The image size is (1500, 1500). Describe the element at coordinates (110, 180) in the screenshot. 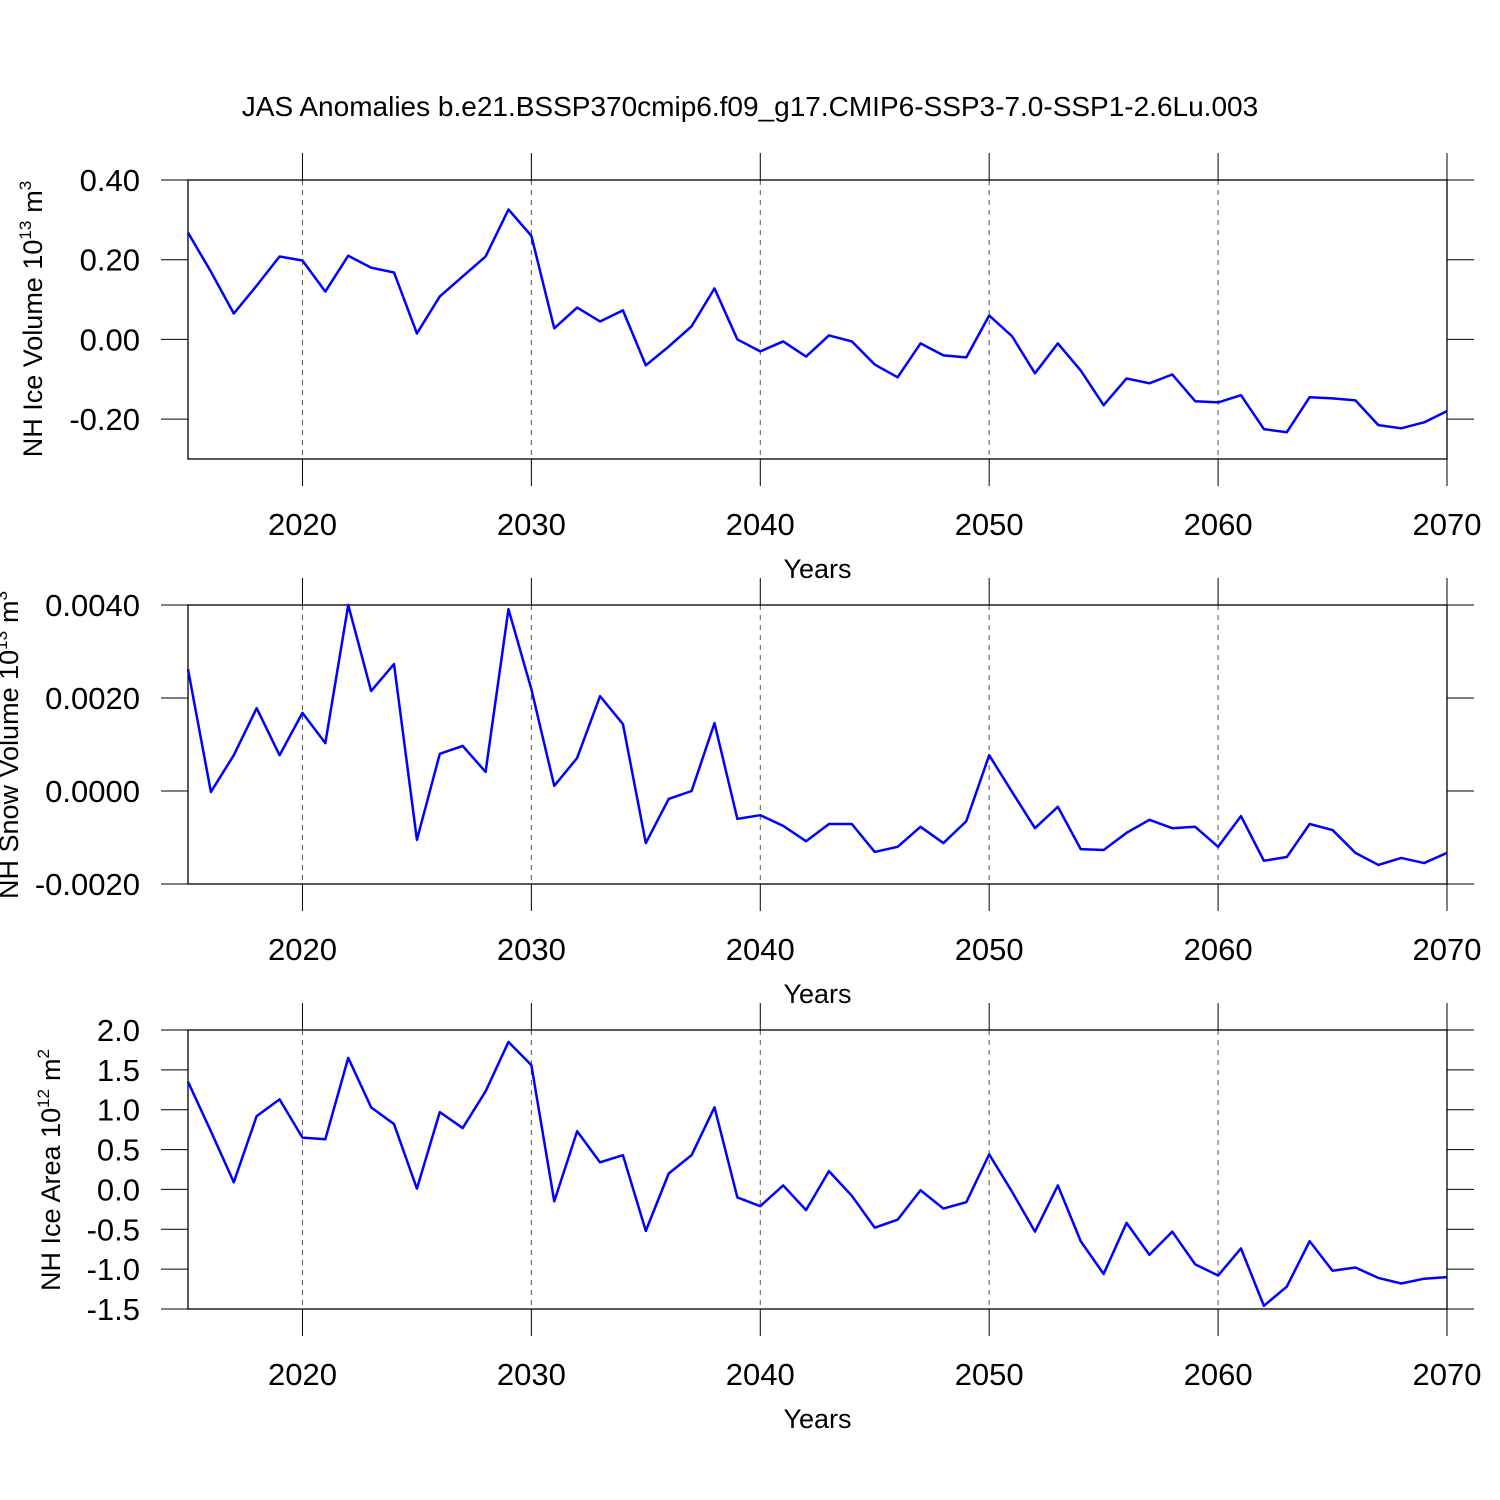

I see `y-tick-label: 0.40` at that location.